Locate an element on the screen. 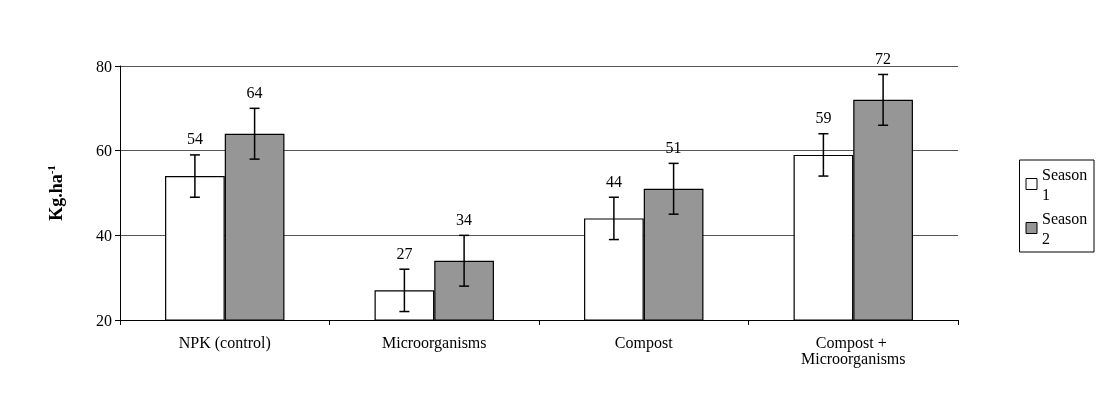  legend-label: Season 2 is located at coordinates (1067, 228).